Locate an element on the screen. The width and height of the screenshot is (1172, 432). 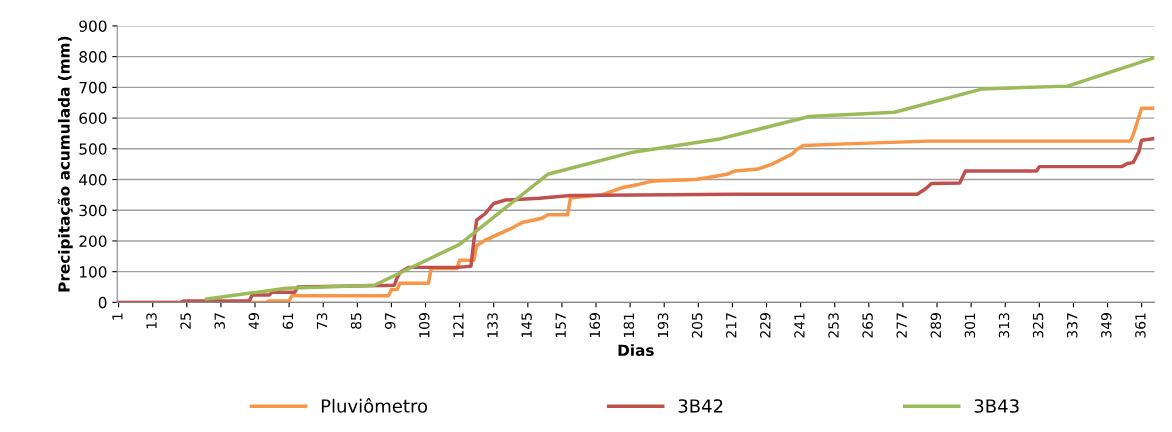
x-tick-label: 157 is located at coordinates (560, 325).